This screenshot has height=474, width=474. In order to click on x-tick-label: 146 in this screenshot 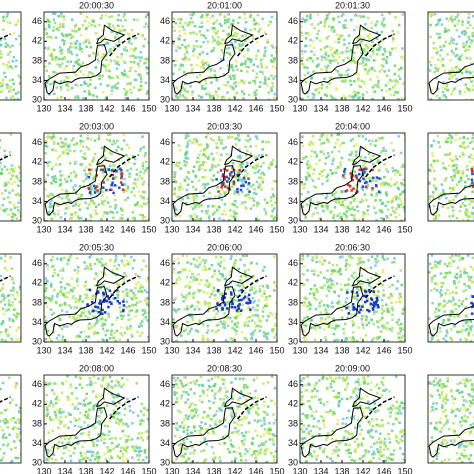, I will do `click(255, 108)`.